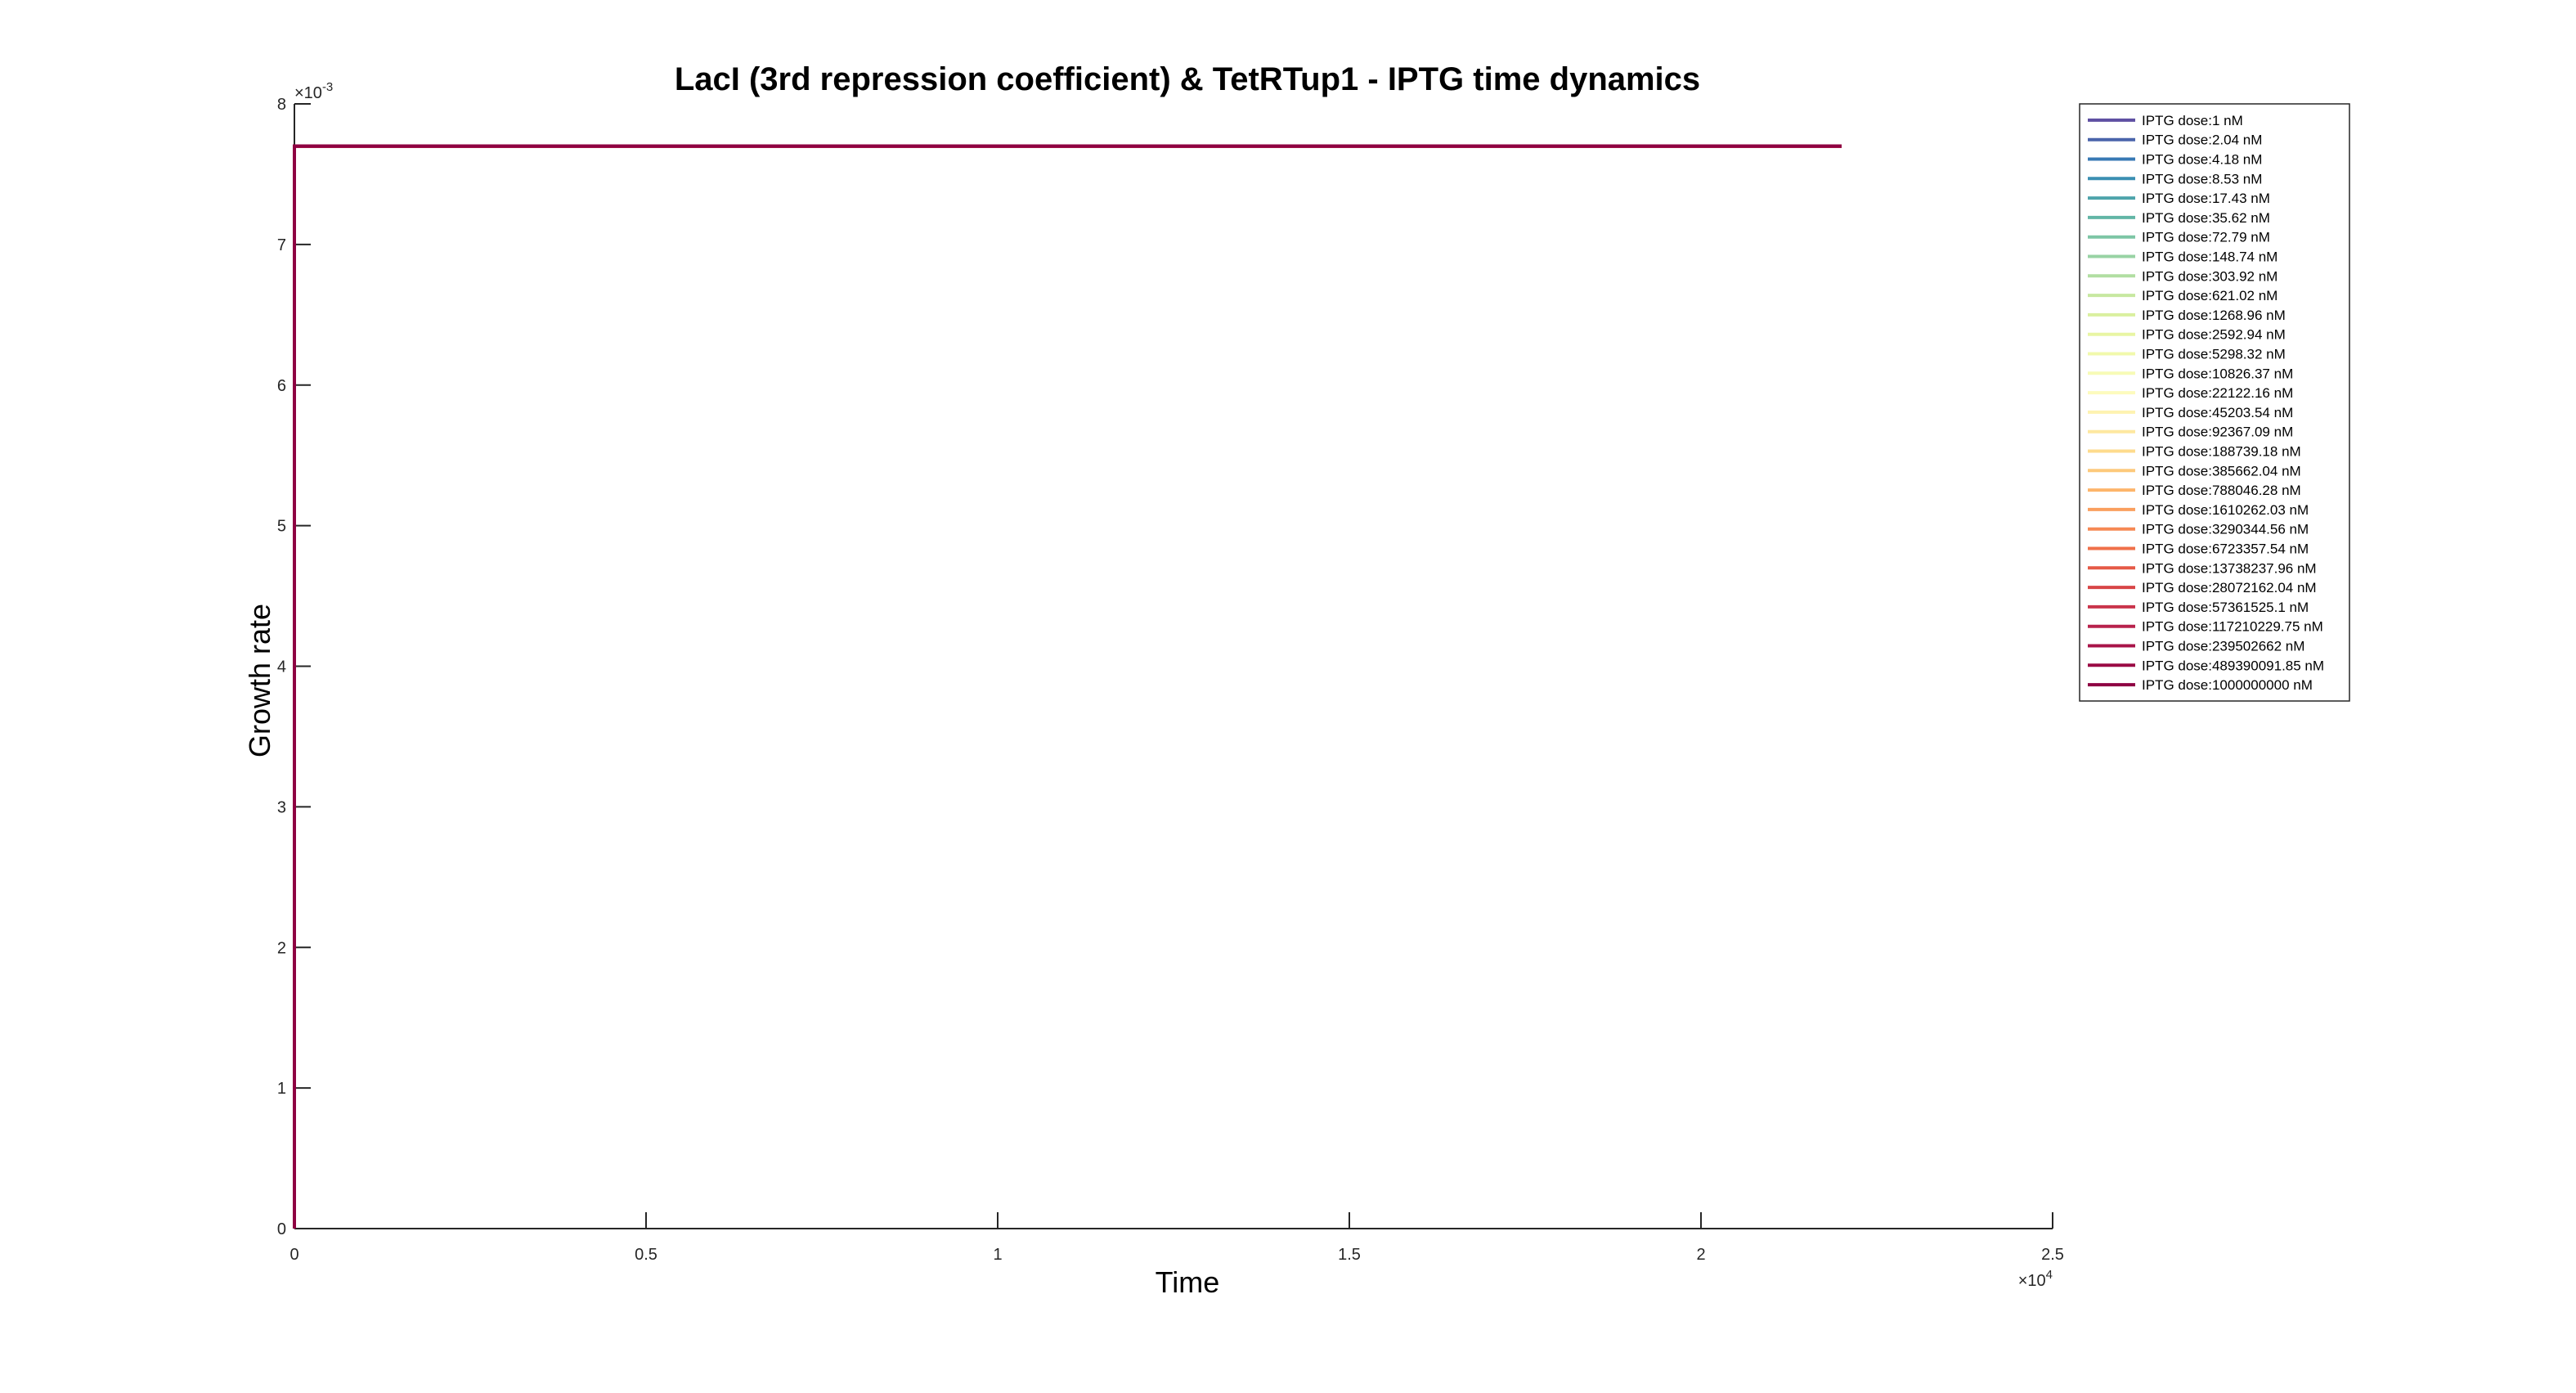 Image resolution: width=2576 pixels, height=1393 pixels. What do you see at coordinates (1700, 1255) in the screenshot?
I see `x-tick-label: 2` at bounding box center [1700, 1255].